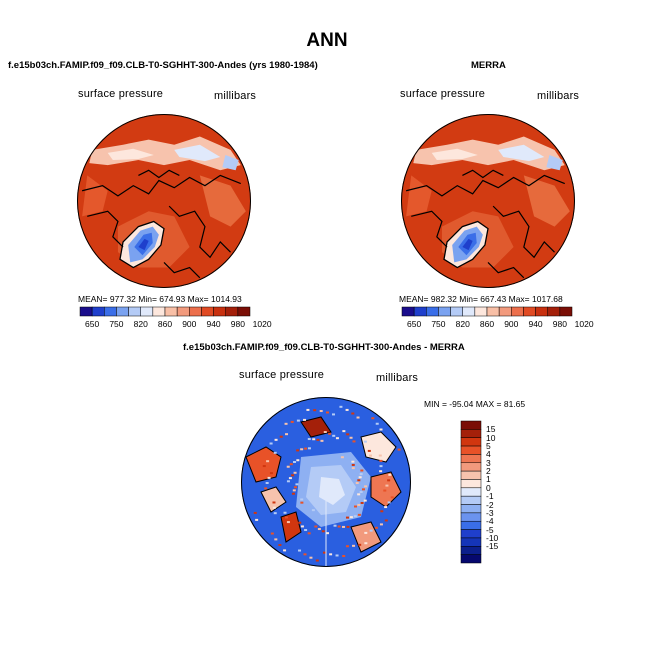 Image resolution: width=654 pixels, height=655 pixels. I want to click on panel-2-variable-label: surface pressure, so click(443, 94).